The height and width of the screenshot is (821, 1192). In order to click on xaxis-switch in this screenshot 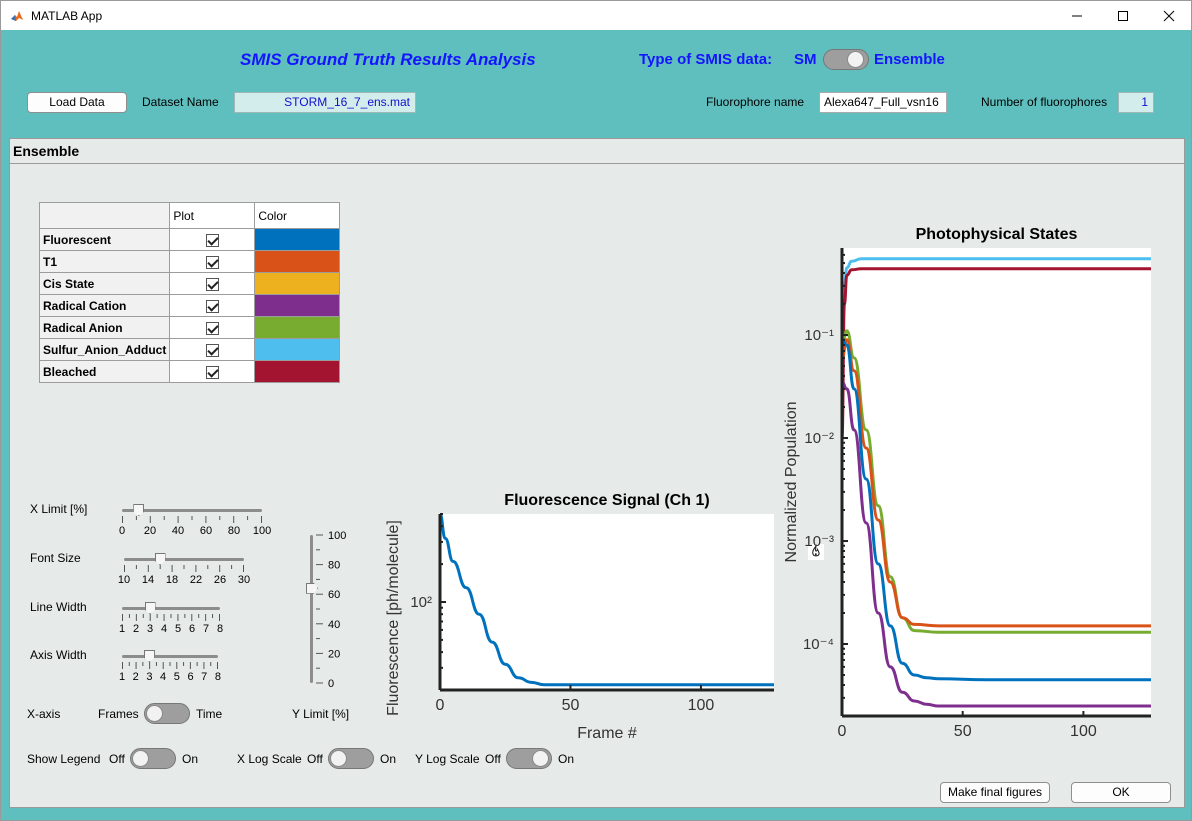, I will do `click(167, 713)`.